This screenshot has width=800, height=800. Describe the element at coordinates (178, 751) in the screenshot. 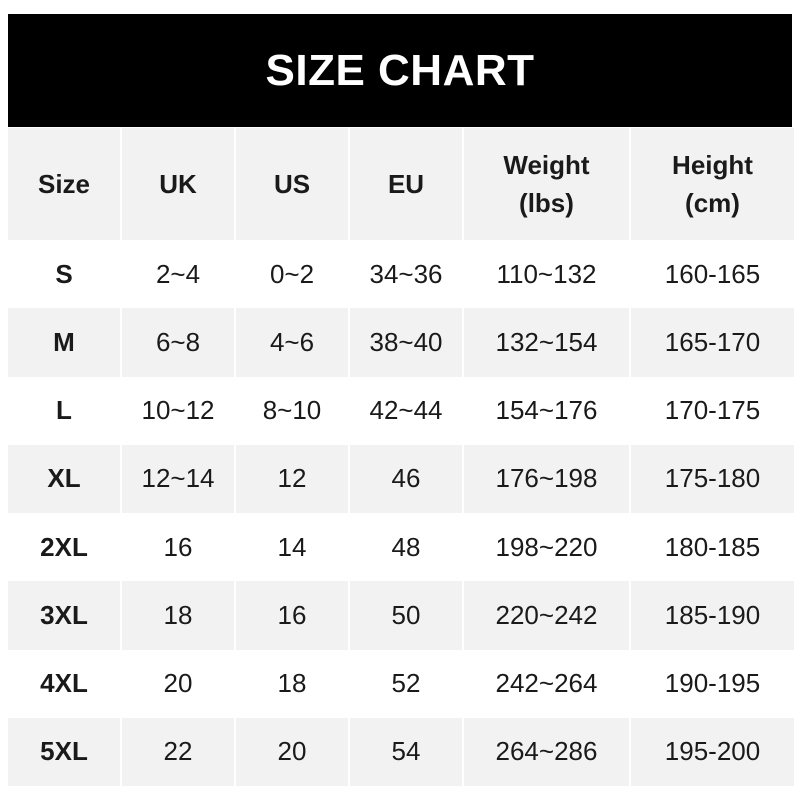

I see `table-cell: 22` at that location.